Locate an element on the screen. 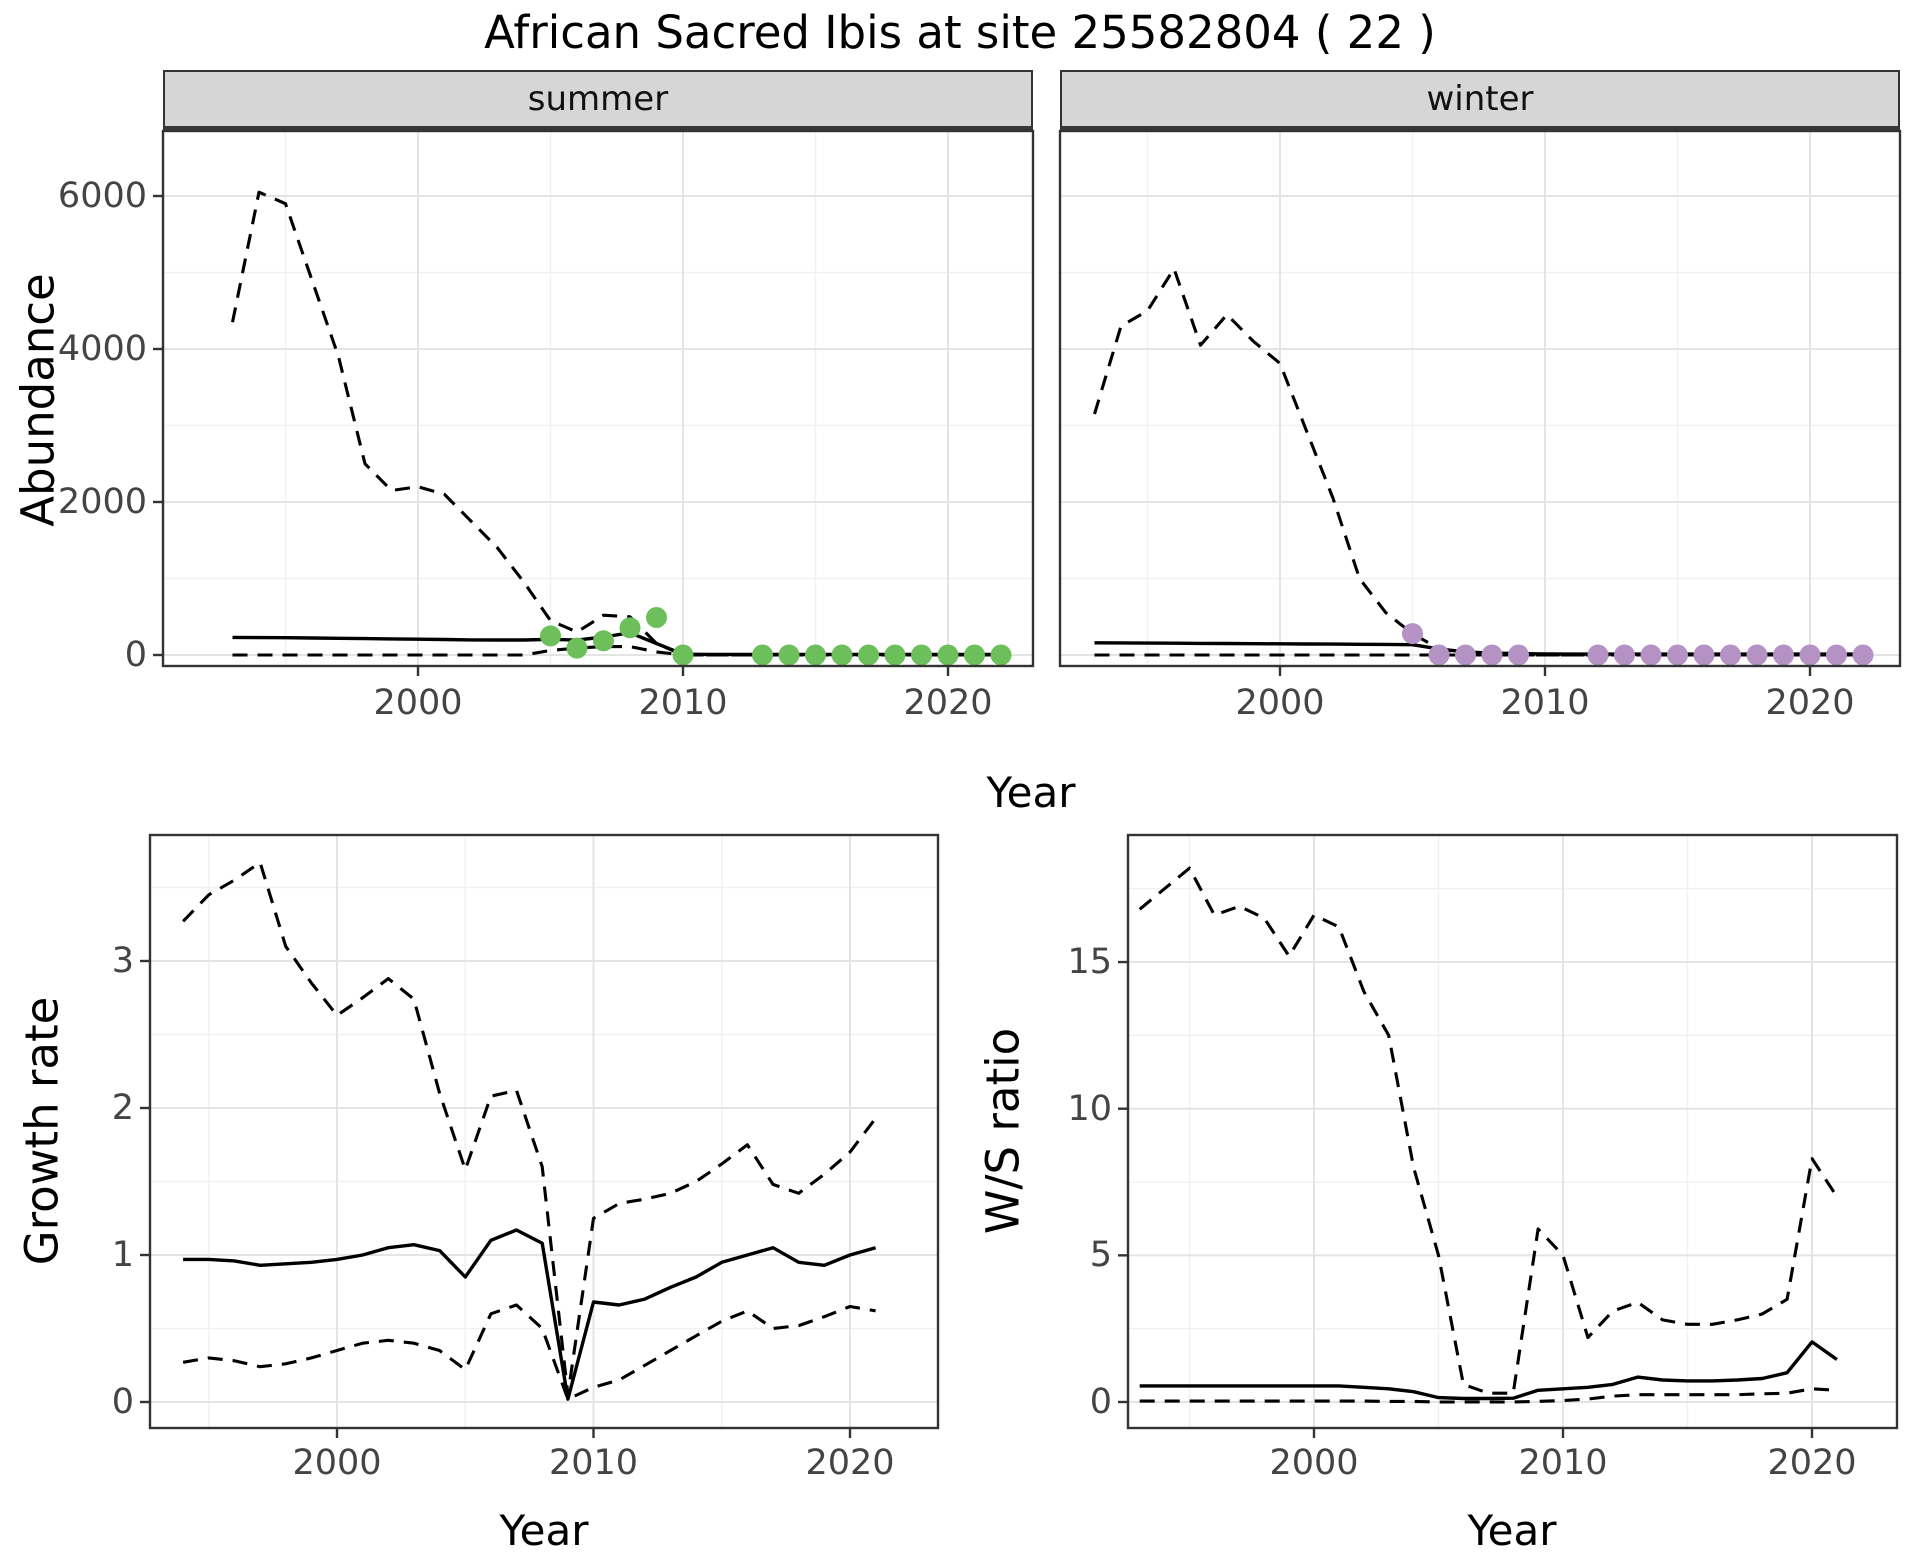  facet-strip-winter: winter is located at coordinates (1480, 100).